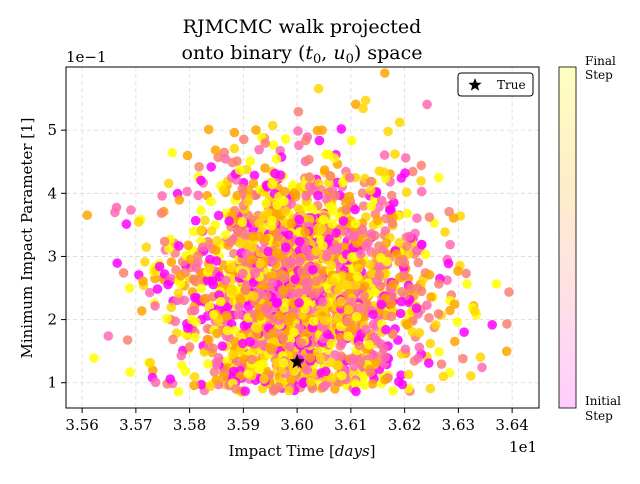 The height and width of the screenshot is (484, 640). Describe the element at coordinates (52, 320) in the screenshot. I see `y-tick-label: 2` at that location.